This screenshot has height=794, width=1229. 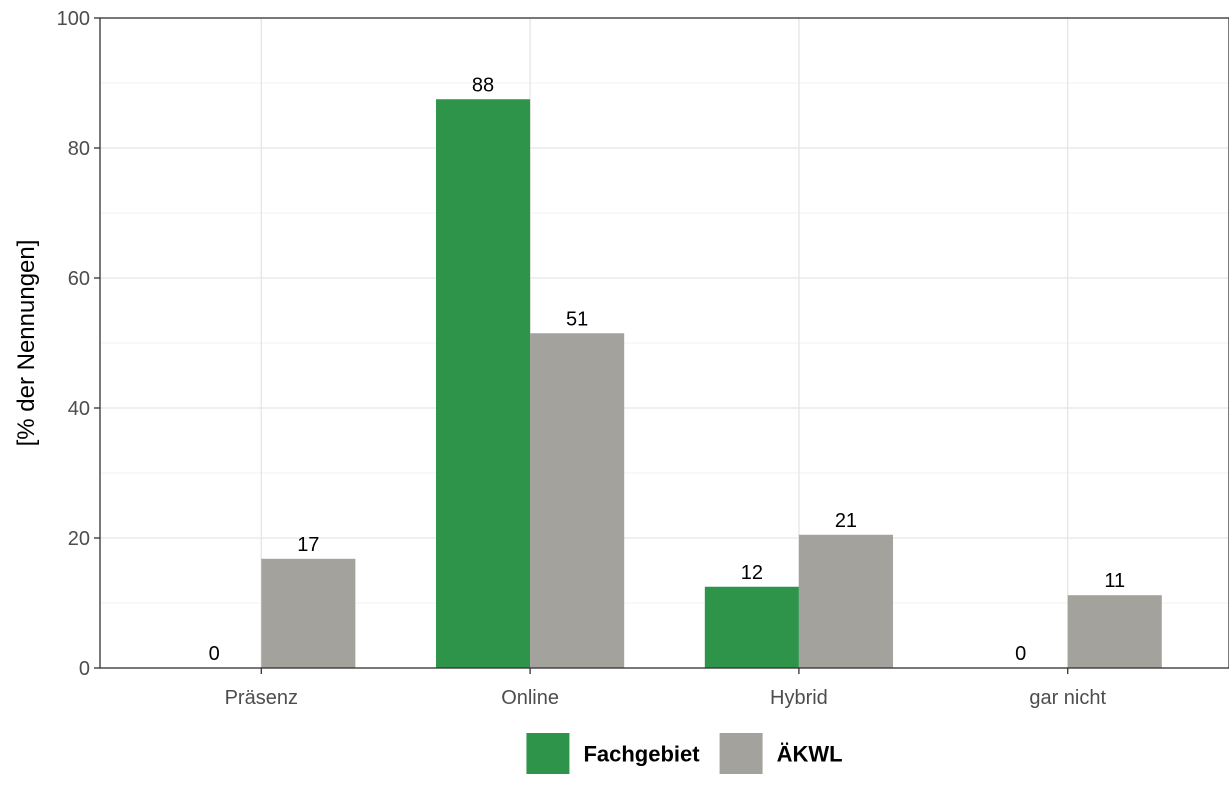 What do you see at coordinates (548, 753) in the screenshot?
I see `legend-key-Fachgebiet` at bounding box center [548, 753].